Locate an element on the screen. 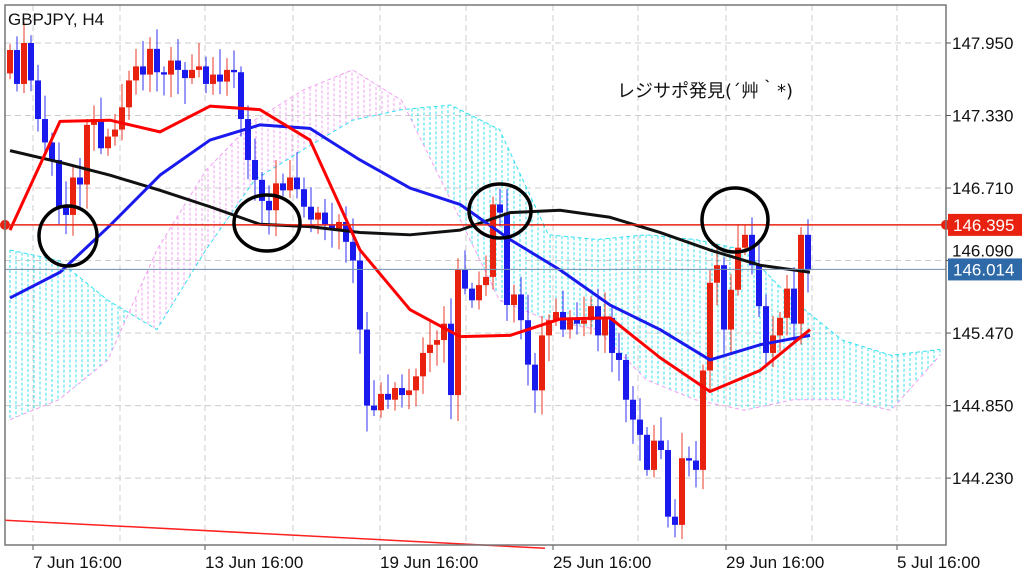 The width and height of the screenshot is (1024, 577). time-tick-label: 5 Jul 16:00 is located at coordinates (938, 562).